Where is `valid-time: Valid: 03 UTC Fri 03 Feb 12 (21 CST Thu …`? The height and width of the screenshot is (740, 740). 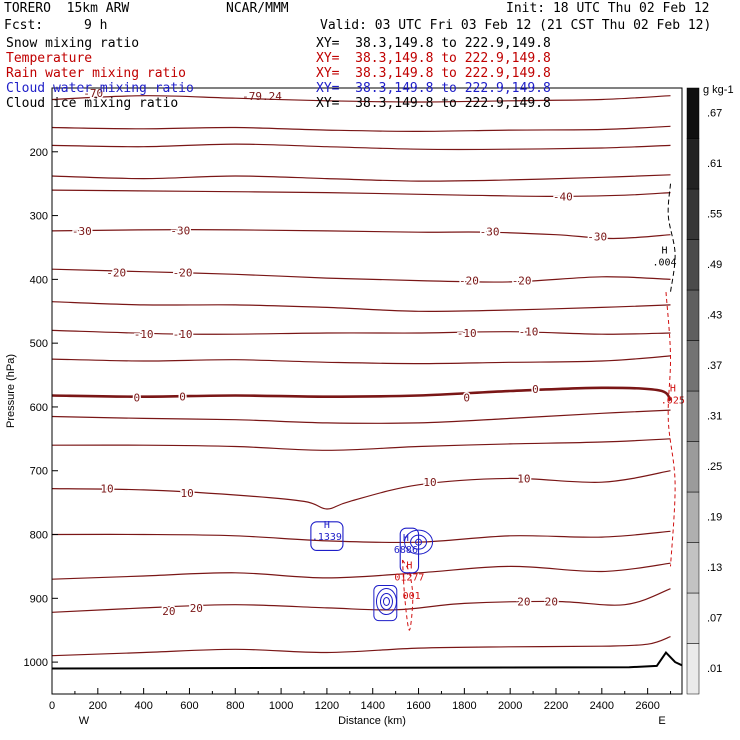
valid-time: Valid: 03 UTC Fri 03 Feb 12 (21 CST Thu … is located at coordinates (516, 25).